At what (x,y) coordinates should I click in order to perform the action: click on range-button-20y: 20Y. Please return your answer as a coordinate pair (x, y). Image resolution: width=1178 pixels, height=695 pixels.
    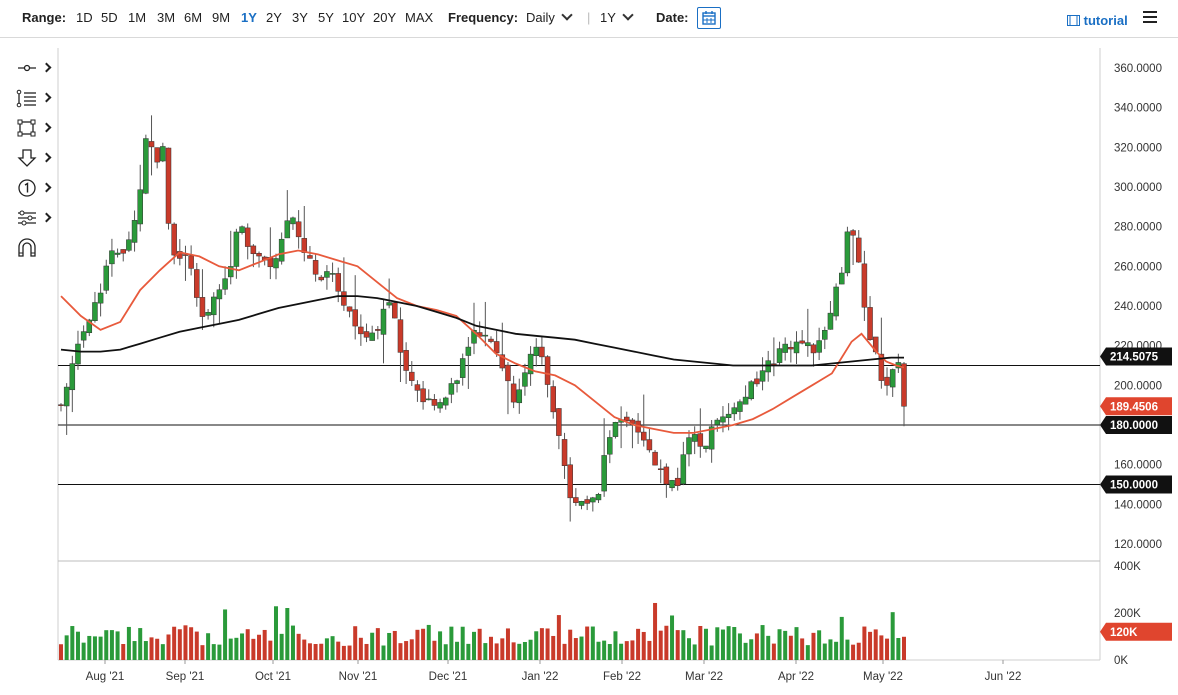
    Looking at the image, I should click on (385, 17).